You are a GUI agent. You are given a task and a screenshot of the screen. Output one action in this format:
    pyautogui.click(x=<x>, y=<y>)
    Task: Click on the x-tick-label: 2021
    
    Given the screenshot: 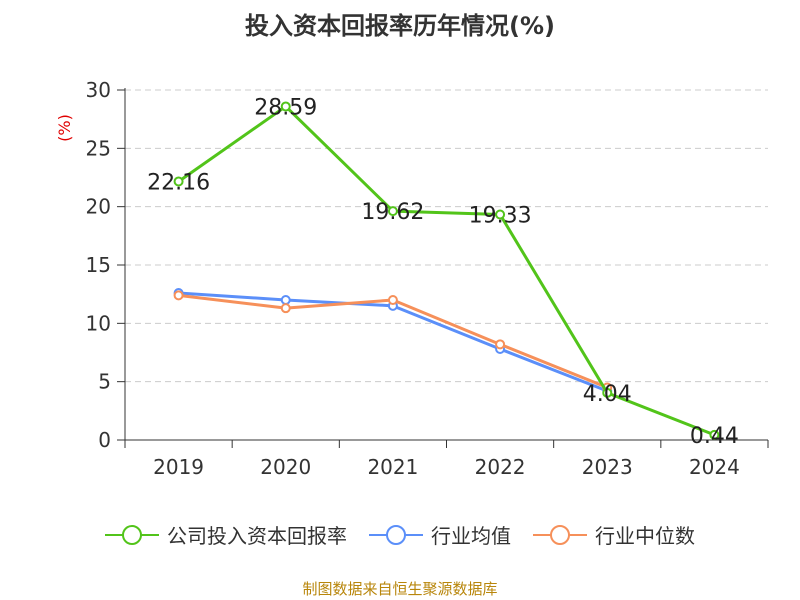 What is the action you would take?
    pyautogui.click(x=392, y=467)
    